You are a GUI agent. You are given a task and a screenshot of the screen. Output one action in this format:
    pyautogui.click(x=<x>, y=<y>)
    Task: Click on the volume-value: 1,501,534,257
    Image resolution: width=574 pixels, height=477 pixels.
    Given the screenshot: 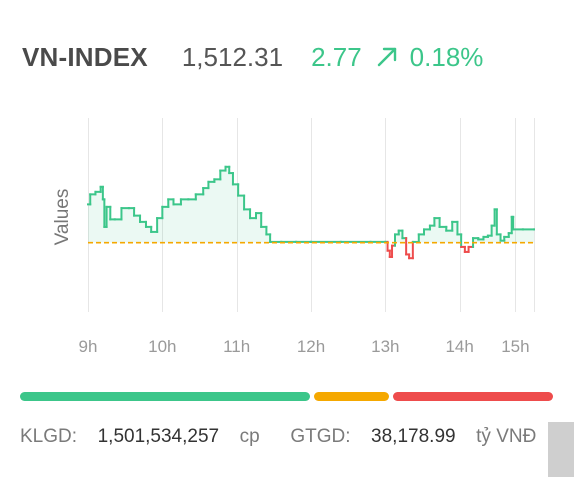 What is the action you would take?
    pyautogui.click(x=158, y=436)
    